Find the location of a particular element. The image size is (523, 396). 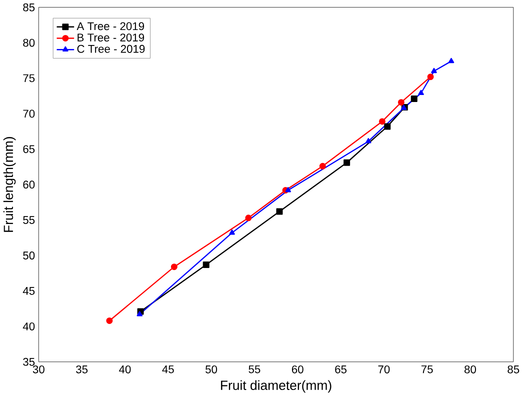

x-axis-title: Fruit diameter(mm) is located at coordinates (276, 386).